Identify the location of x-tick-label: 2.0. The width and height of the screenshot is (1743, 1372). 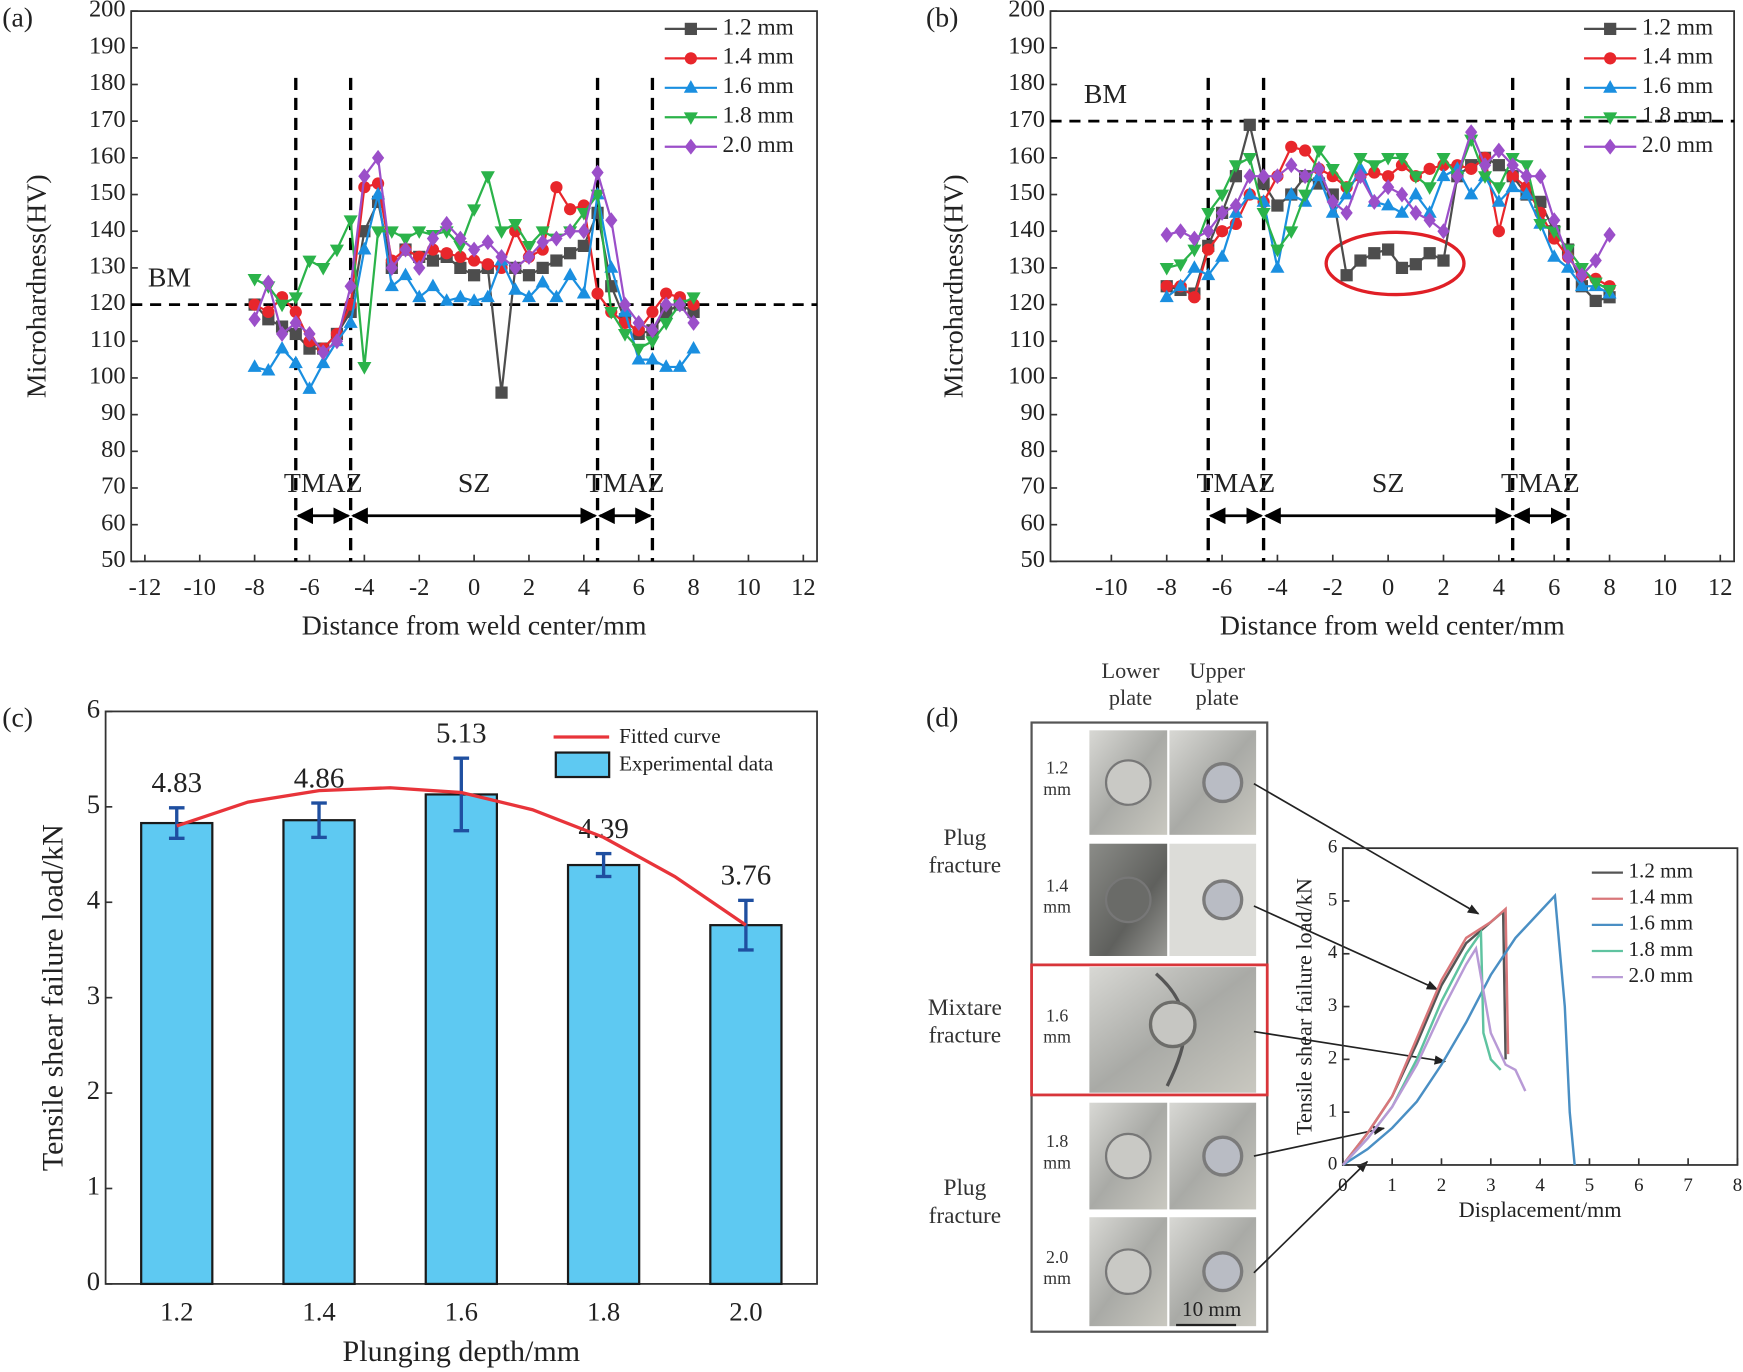
(745, 1312).